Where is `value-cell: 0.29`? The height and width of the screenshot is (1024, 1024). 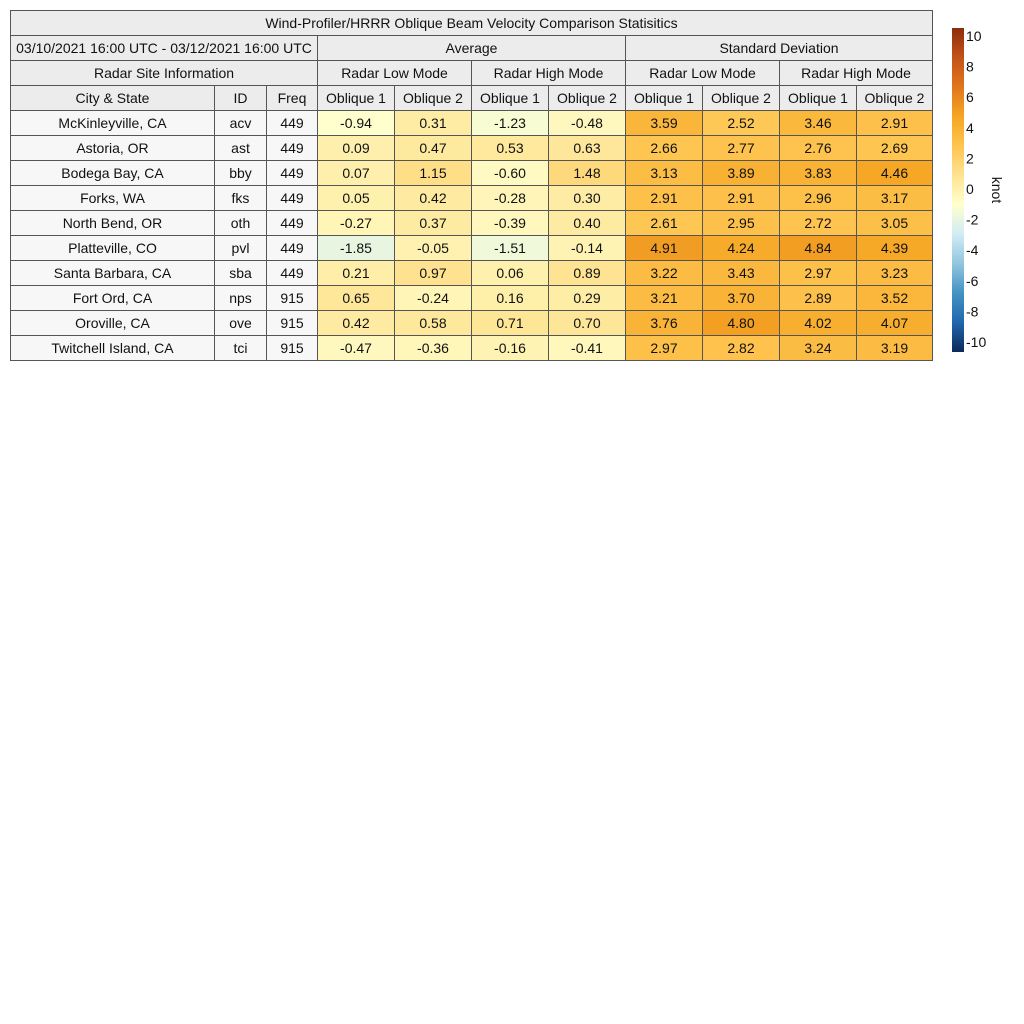 value-cell: 0.29 is located at coordinates (587, 298).